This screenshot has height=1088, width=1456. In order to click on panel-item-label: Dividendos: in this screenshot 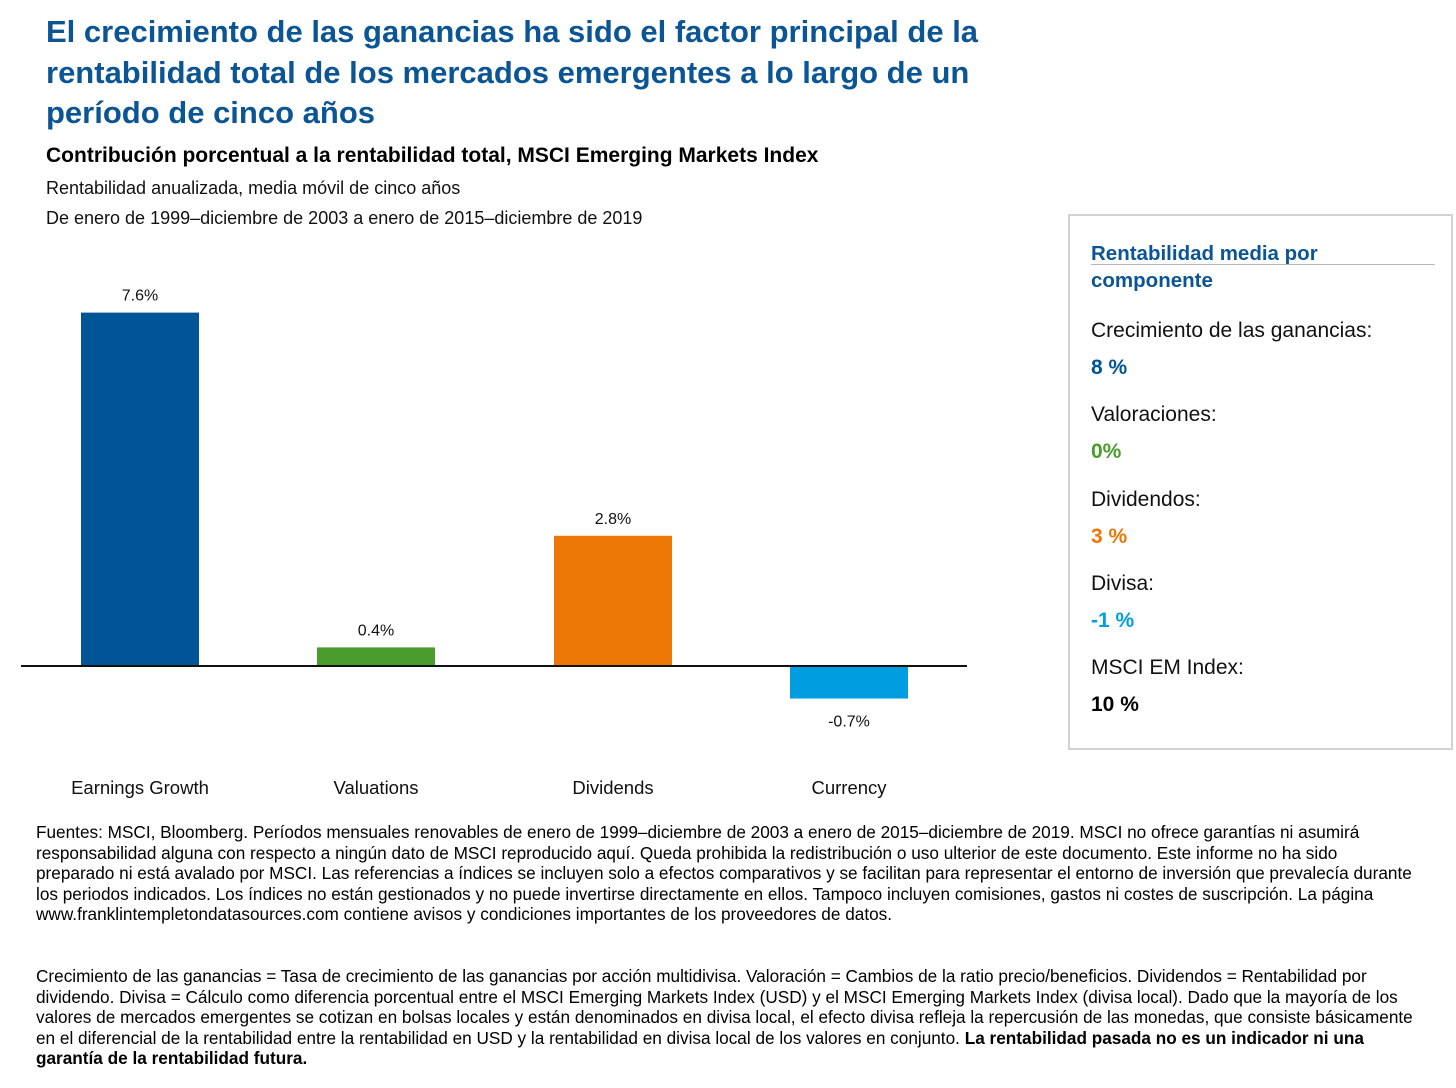, I will do `click(1146, 499)`.